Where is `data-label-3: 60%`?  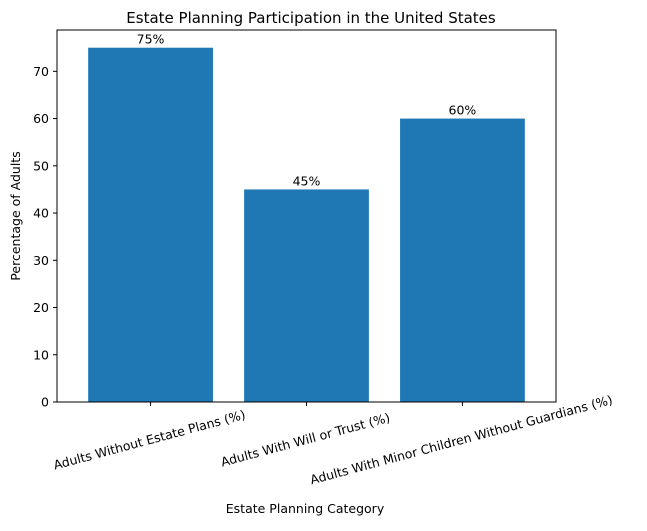 data-label-3: 60% is located at coordinates (463, 110).